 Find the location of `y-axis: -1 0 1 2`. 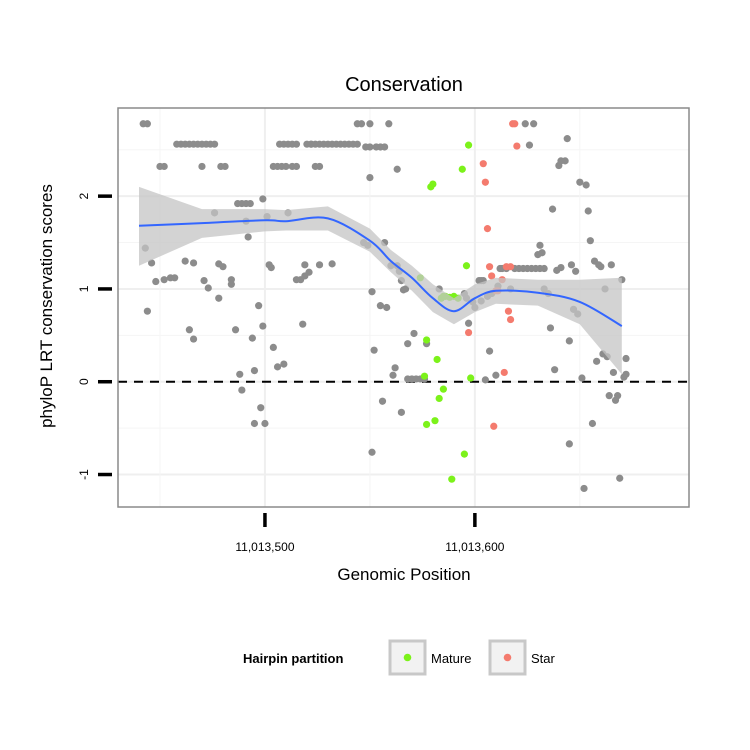

y-axis: -1 0 1 2 is located at coordinates (94, 336).